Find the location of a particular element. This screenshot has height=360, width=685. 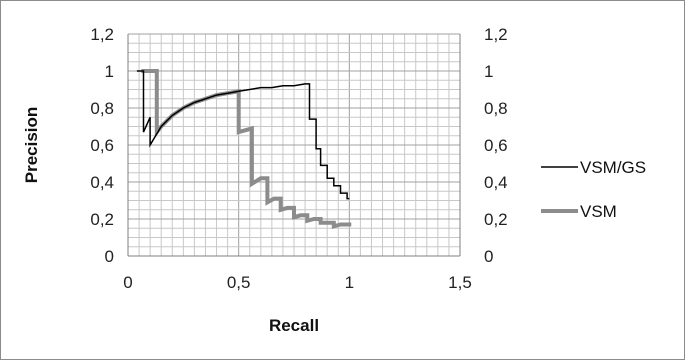

y-tick-label-left: 0,8 is located at coordinates (102, 108).